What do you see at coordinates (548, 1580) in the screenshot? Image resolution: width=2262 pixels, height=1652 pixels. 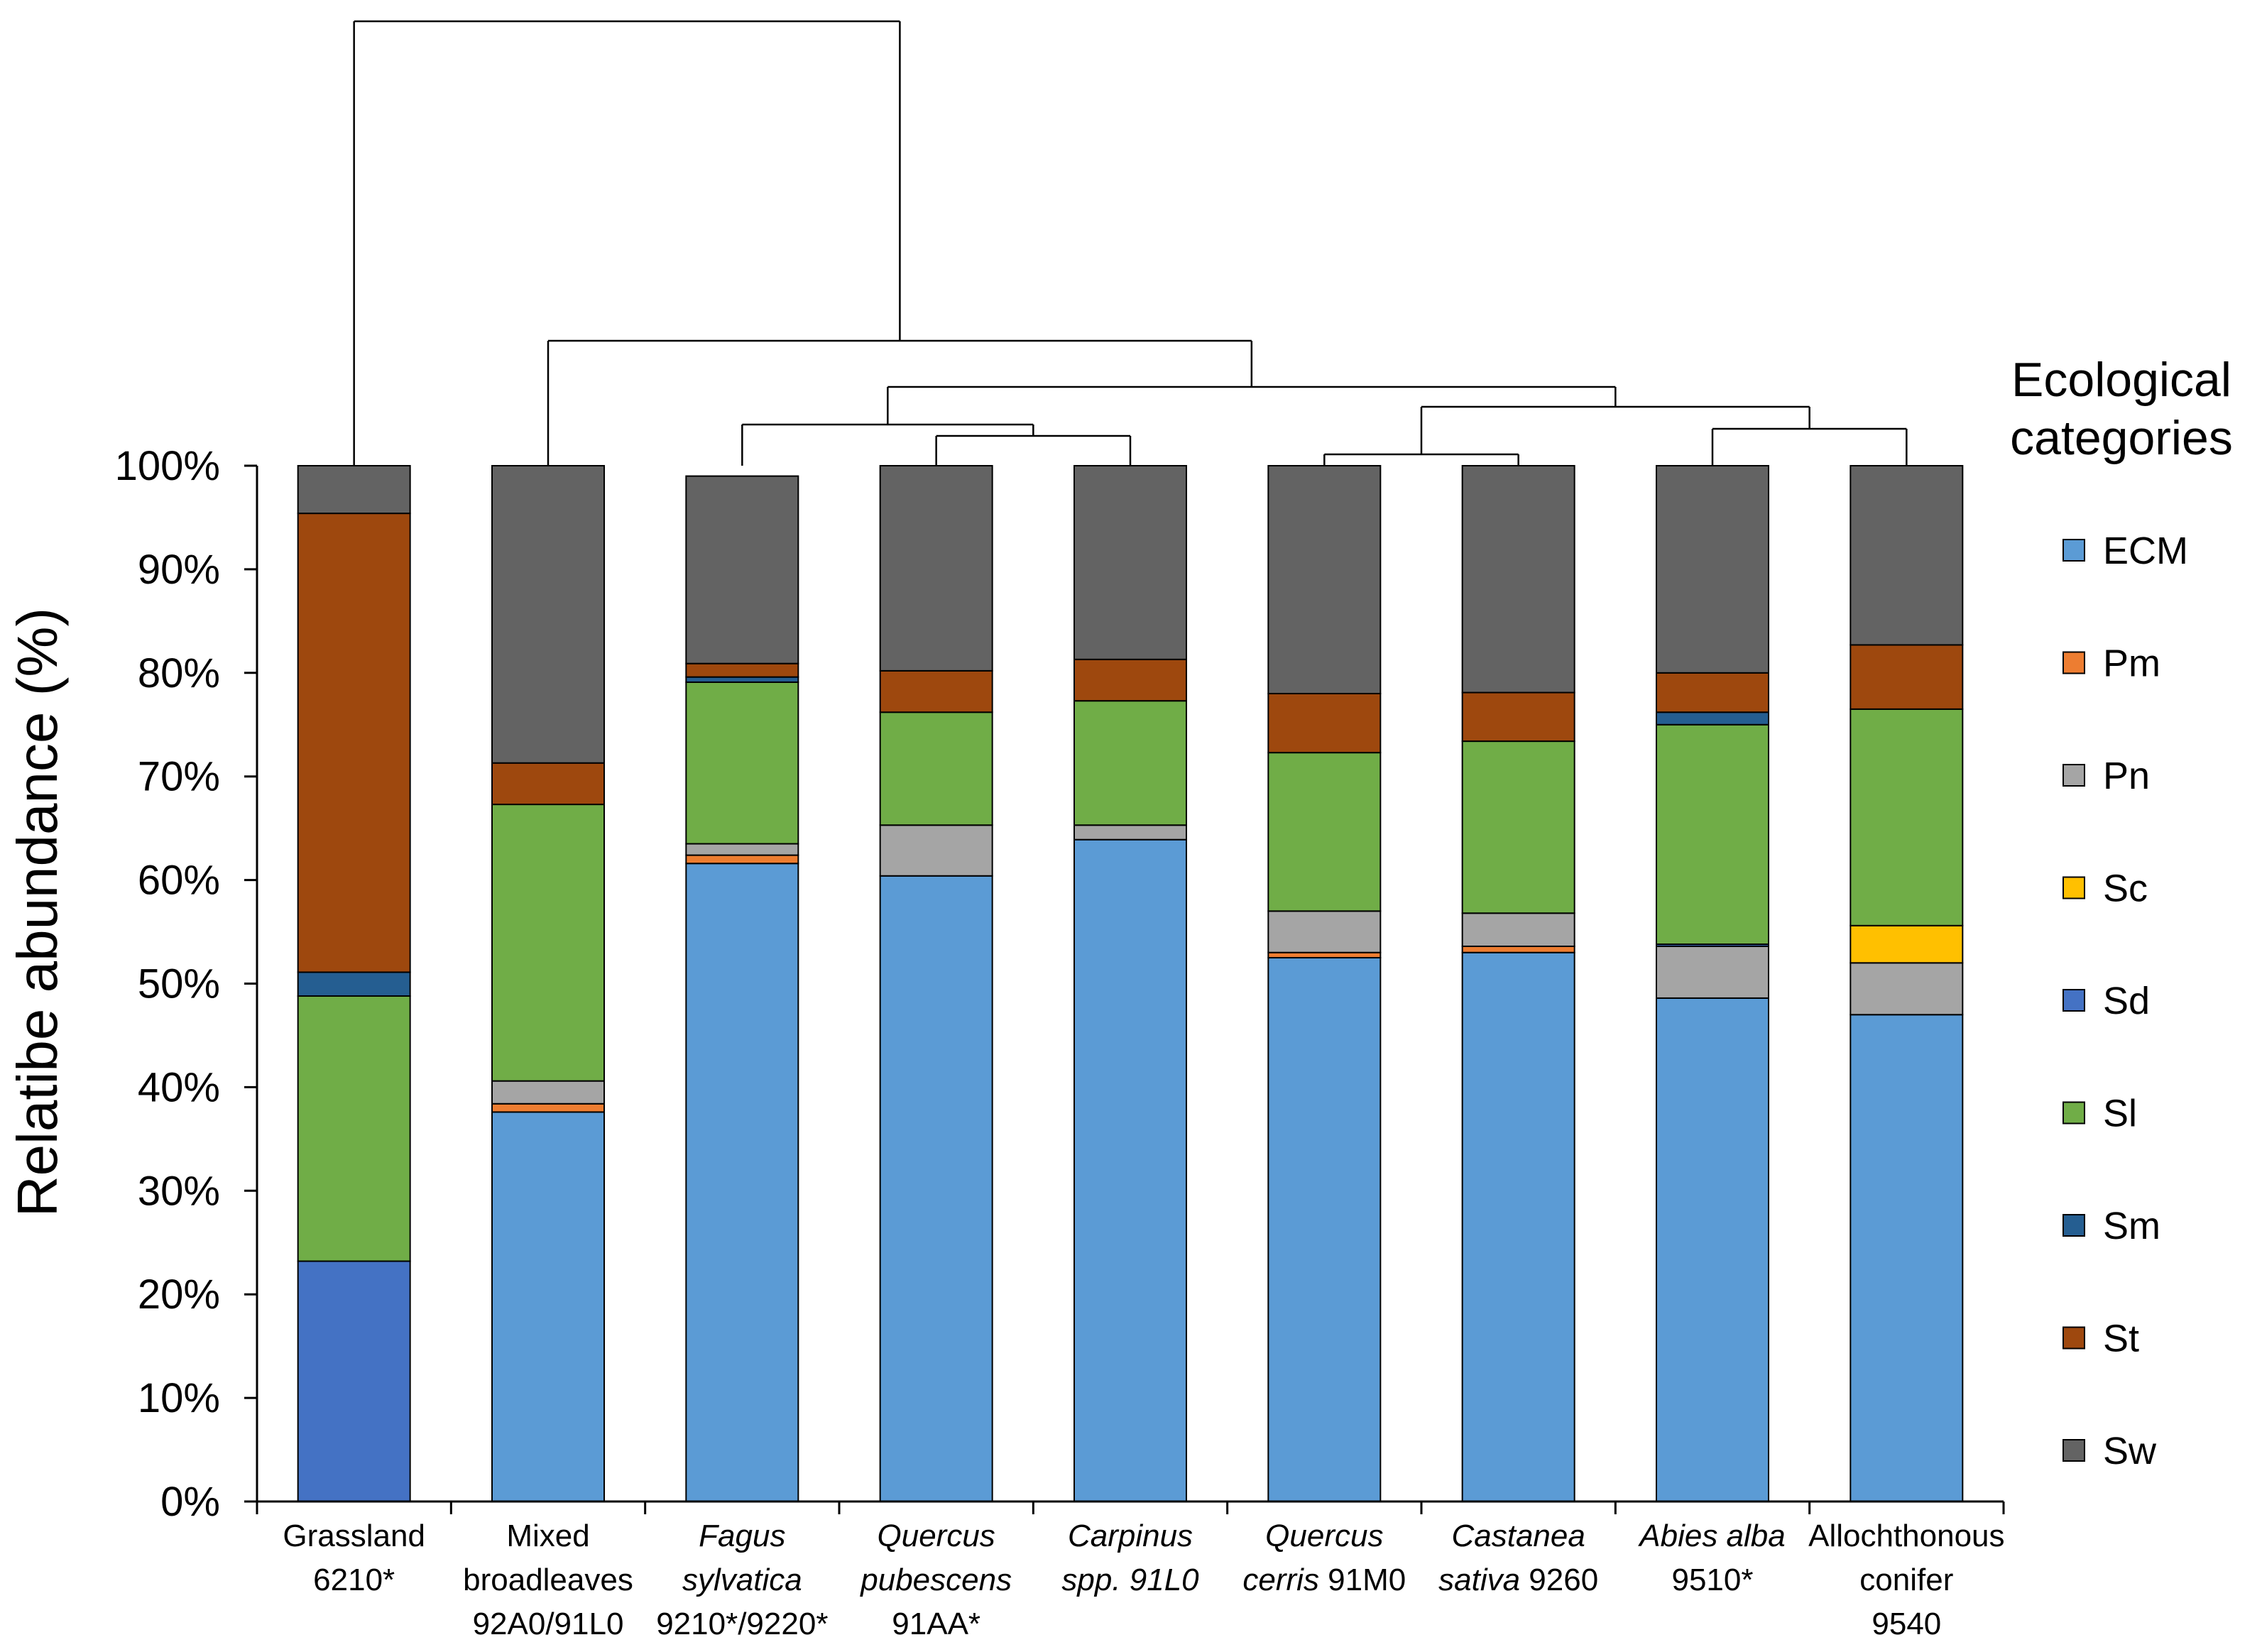 I see `x-tick-label-1-line2: broadleaves` at bounding box center [548, 1580].